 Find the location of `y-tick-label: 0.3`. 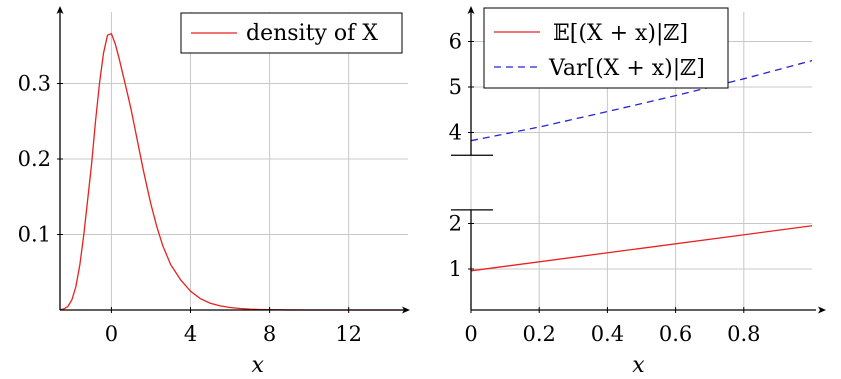

y-tick-label: 0.3 is located at coordinates (34, 84).